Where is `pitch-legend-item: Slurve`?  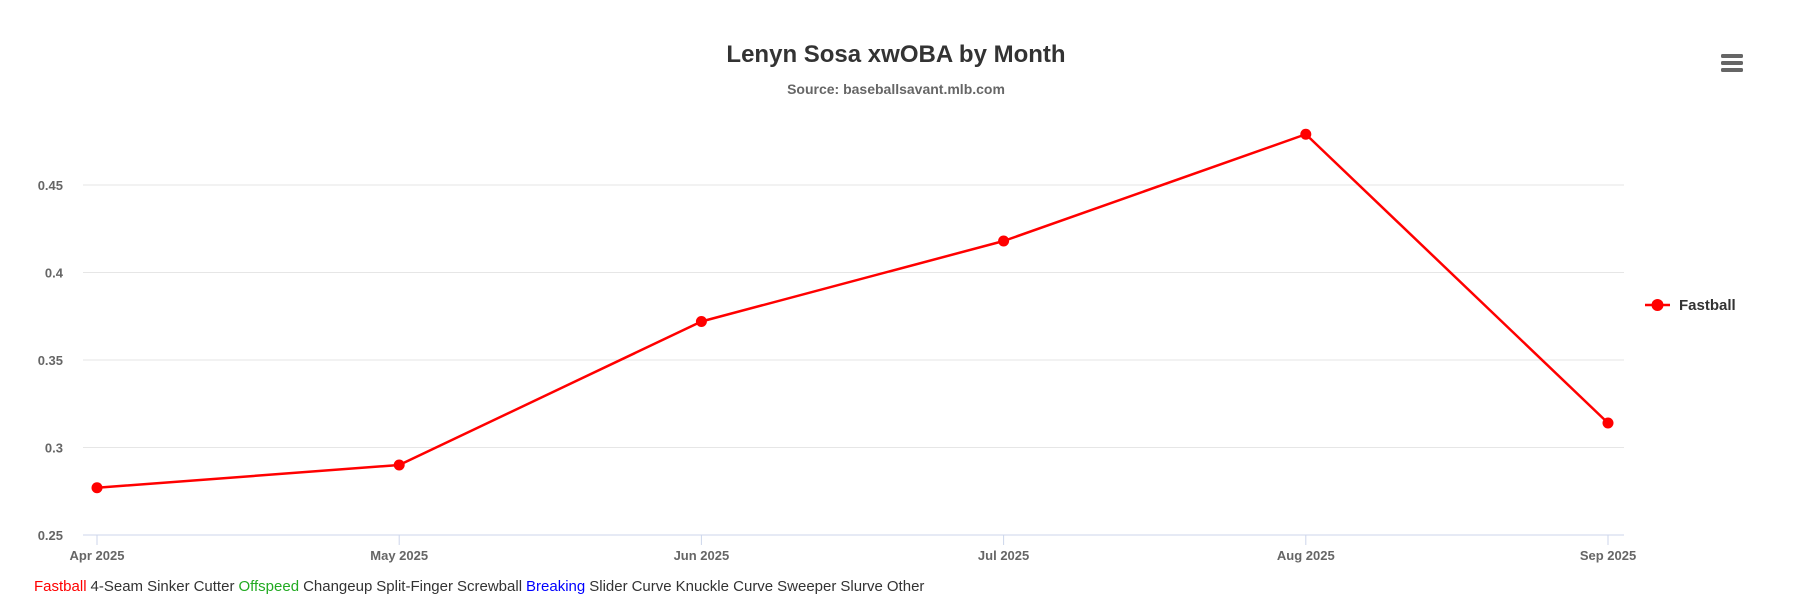
pitch-legend-item: Slurve is located at coordinates (861, 586).